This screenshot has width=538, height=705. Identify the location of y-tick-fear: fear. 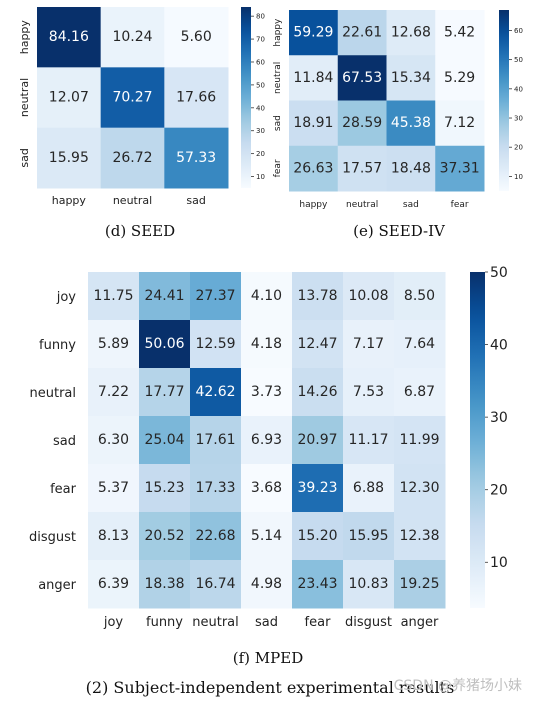
(63, 489).